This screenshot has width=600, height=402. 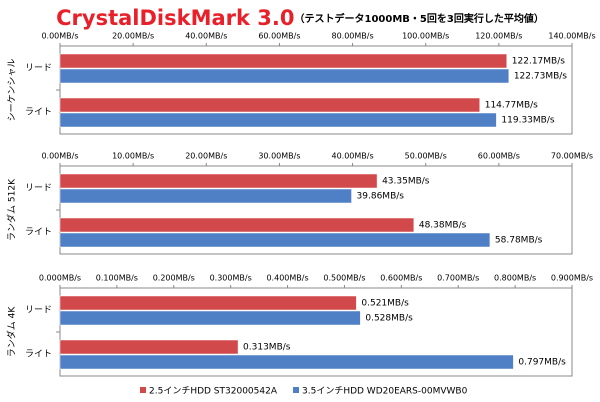 What do you see at coordinates (425, 36) in the screenshot?
I see `x-tick-label: 100.00MB/s` at bounding box center [425, 36].